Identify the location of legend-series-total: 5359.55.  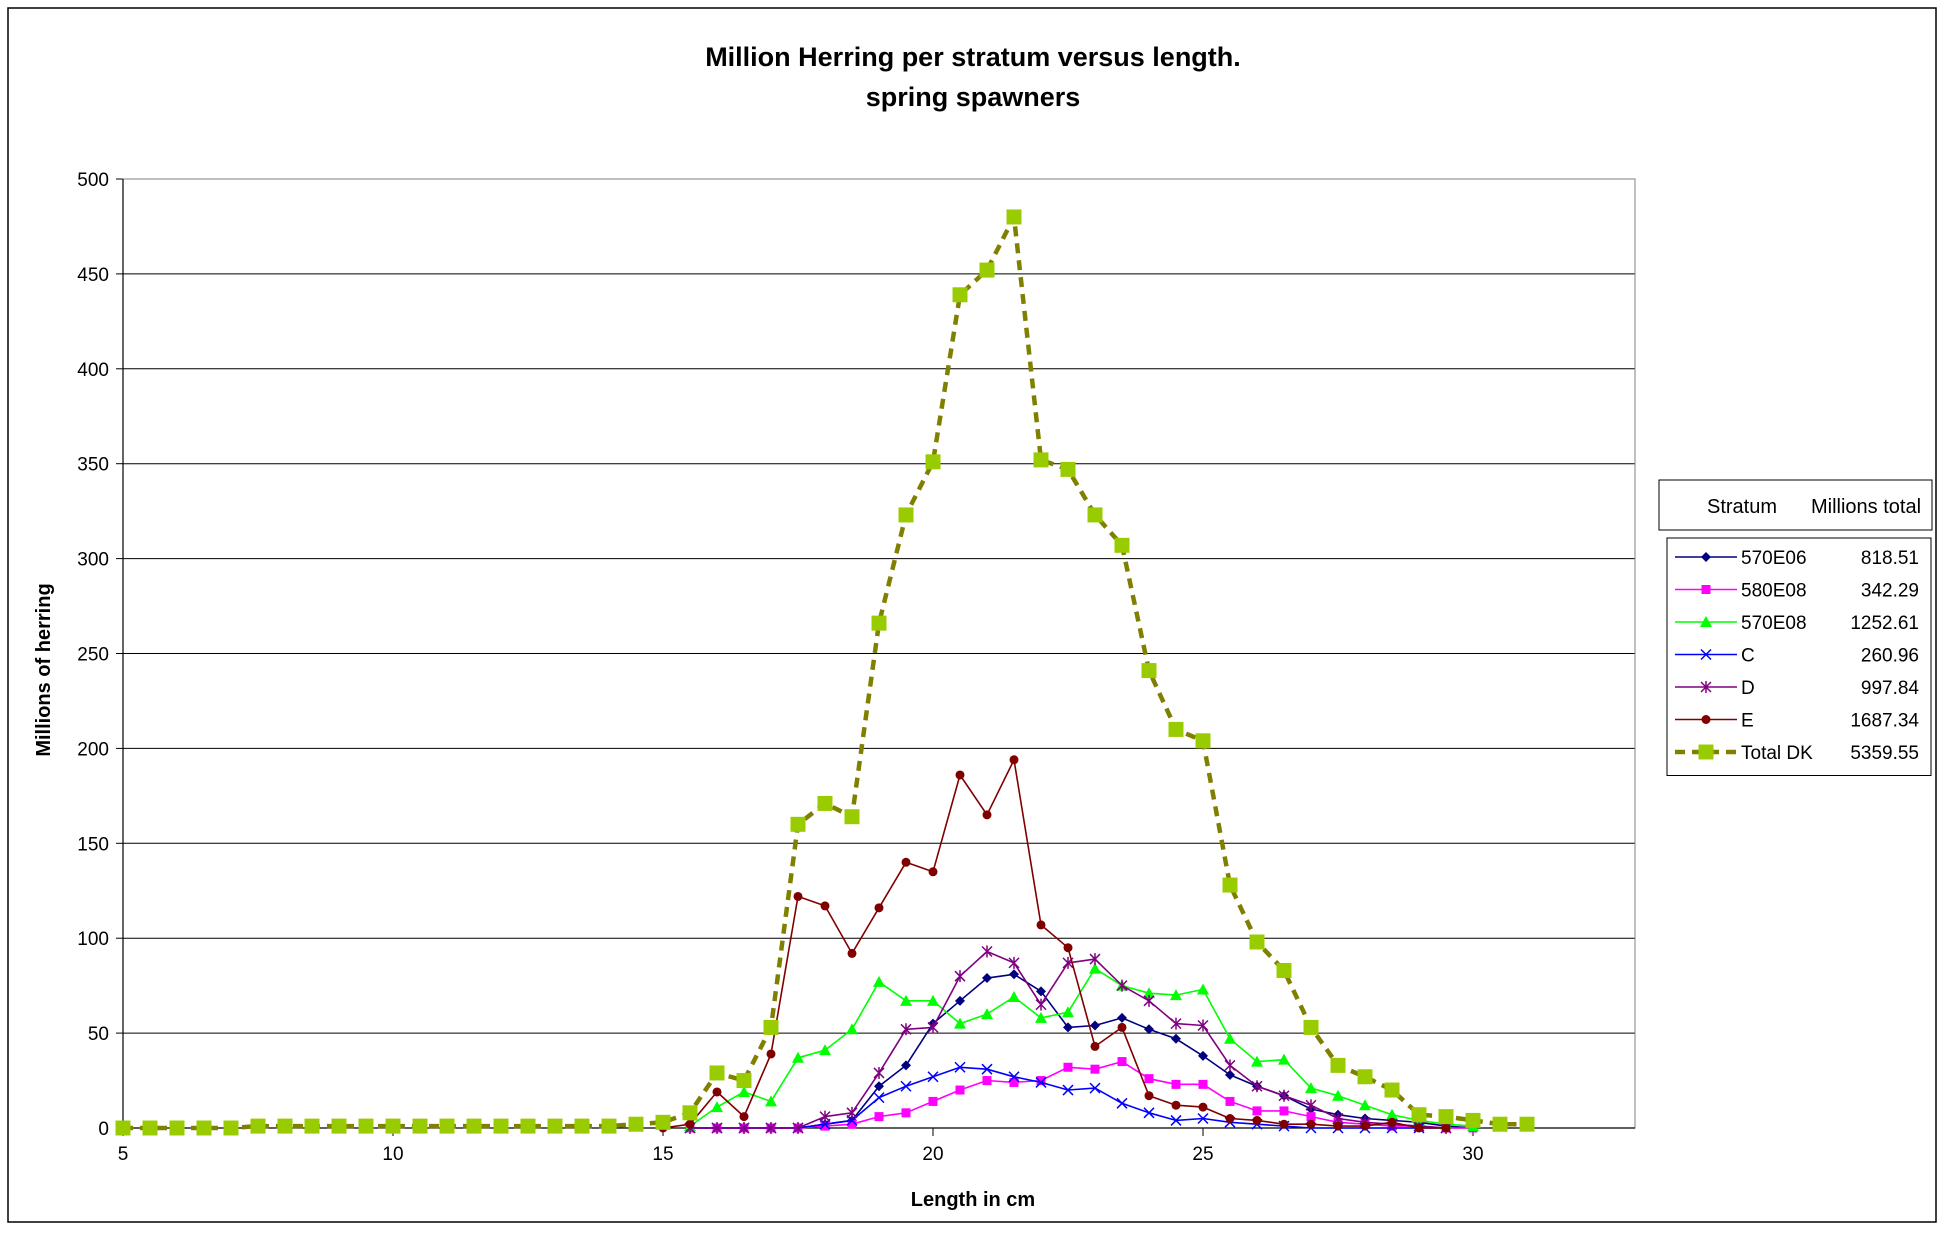
(1884, 753).